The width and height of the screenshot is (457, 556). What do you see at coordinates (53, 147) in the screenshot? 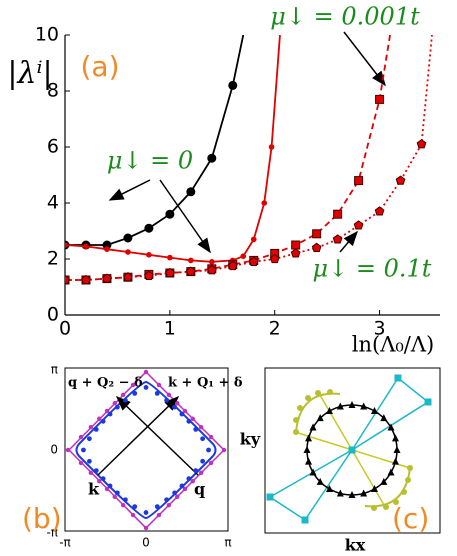
I see `y-tick-label: 6` at bounding box center [53, 147].